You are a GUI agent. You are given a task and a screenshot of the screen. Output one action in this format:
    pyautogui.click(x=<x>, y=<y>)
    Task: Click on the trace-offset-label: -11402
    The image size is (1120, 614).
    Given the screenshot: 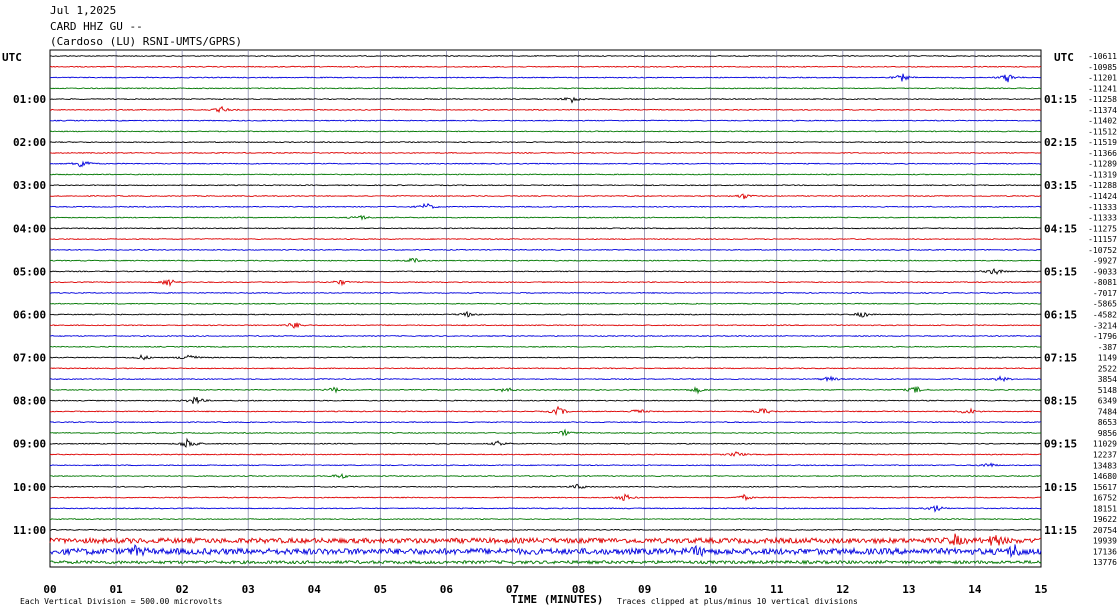 What is the action you would take?
    pyautogui.click(x=1102, y=121)
    